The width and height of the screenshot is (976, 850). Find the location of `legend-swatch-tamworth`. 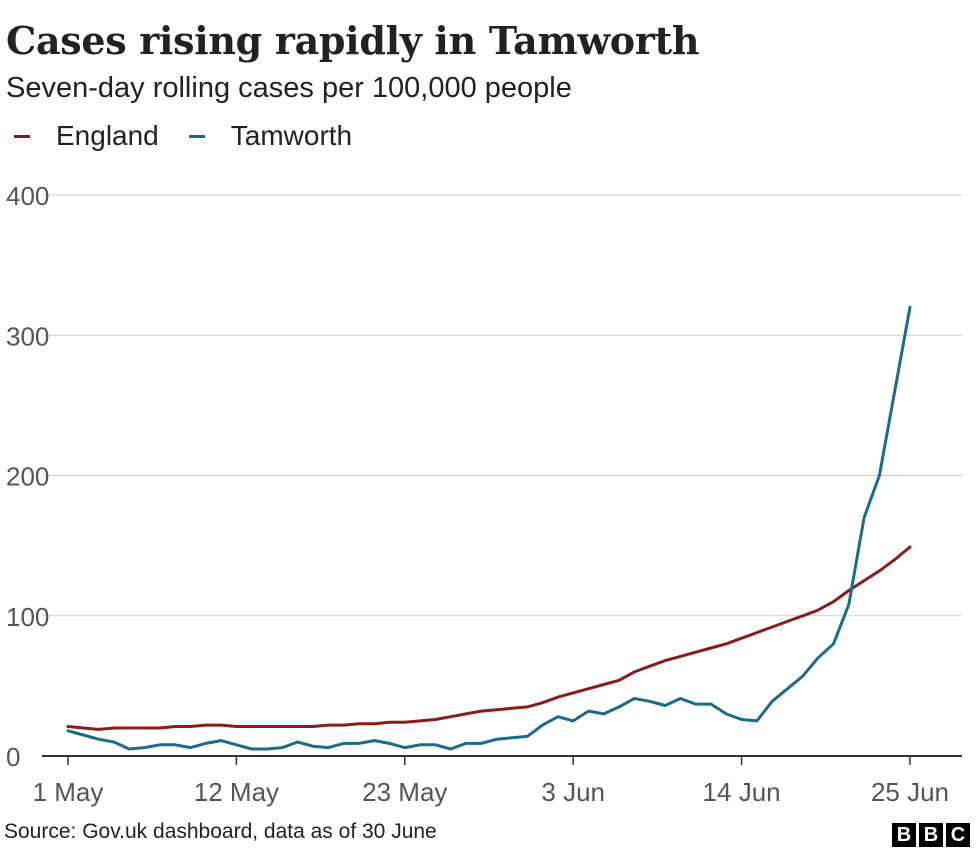

legend-swatch-tamworth is located at coordinates (196, 136).